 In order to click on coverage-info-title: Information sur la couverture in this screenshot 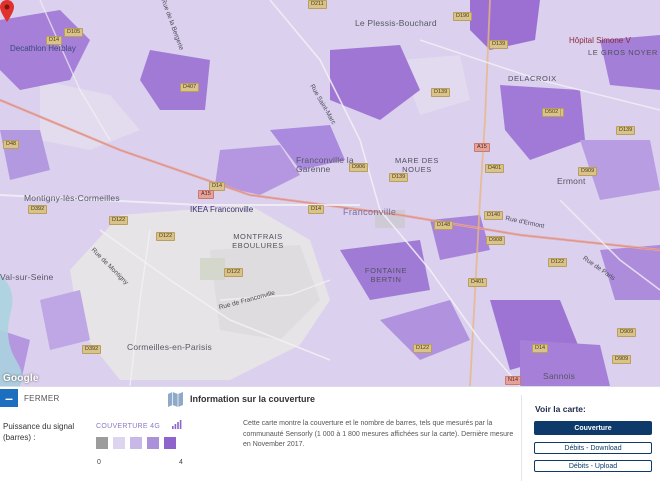, I will do `click(253, 399)`.